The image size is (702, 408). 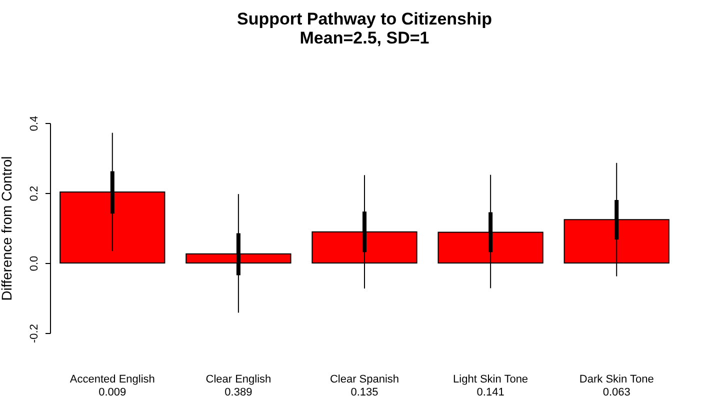 I want to click on chart-title: Support Pathway to Citizenship, so click(x=364, y=18).